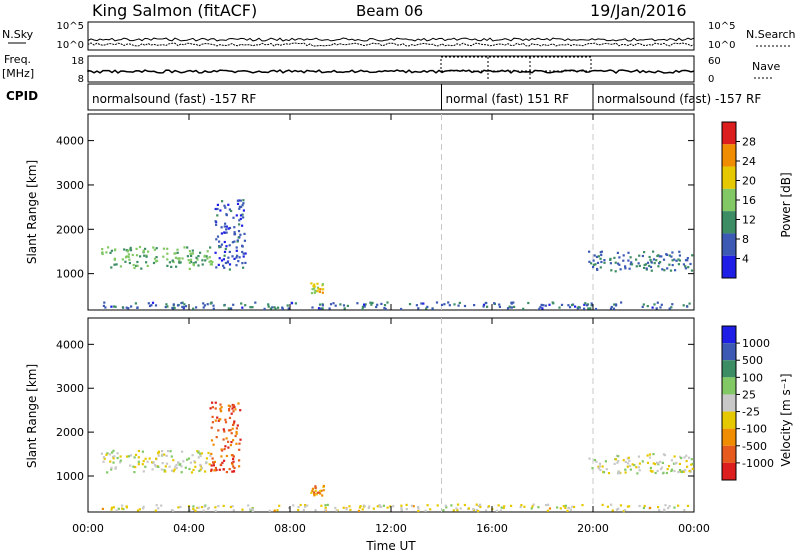 The width and height of the screenshot is (800, 558). I want to click on noise-trace, so click(391, 42).